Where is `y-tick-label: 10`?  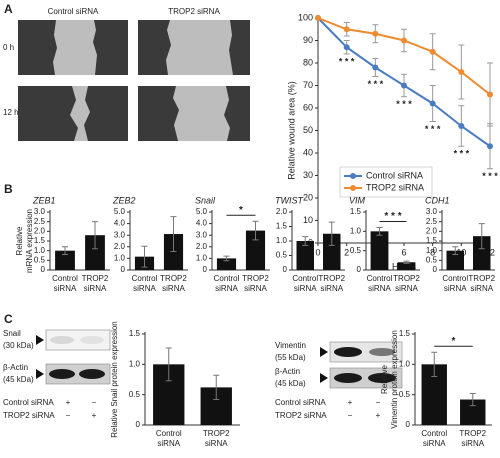
y-tick-label: 10 is located at coordinates (308, 220).